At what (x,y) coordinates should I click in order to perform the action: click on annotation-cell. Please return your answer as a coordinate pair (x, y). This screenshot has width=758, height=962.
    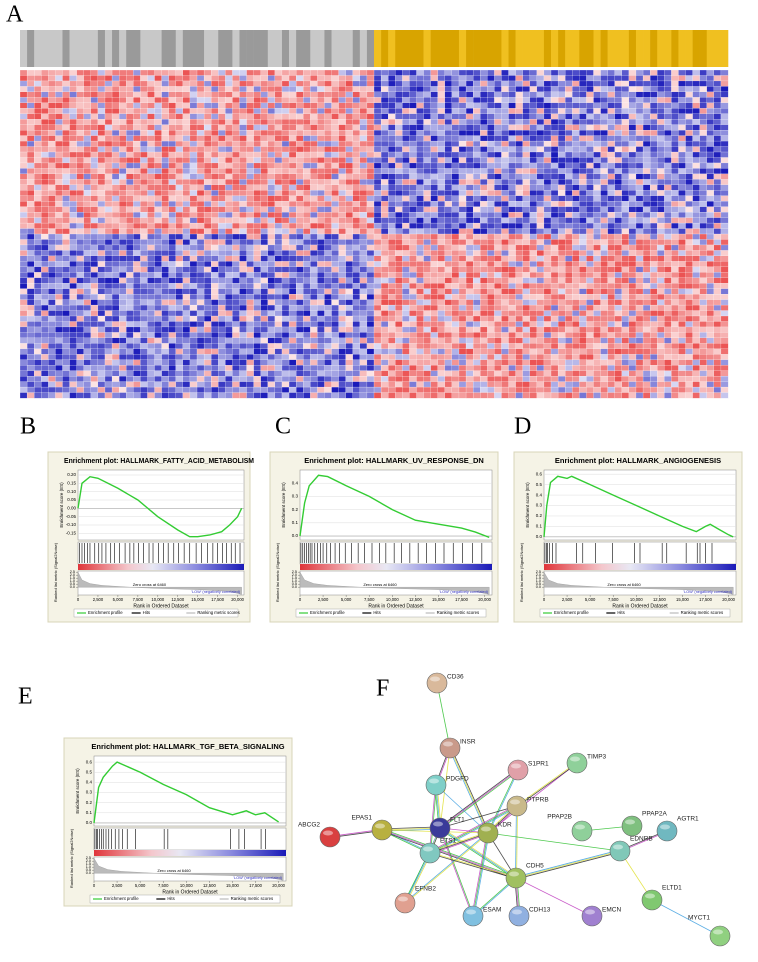
    Looking at the image, I should click on (505, 48).